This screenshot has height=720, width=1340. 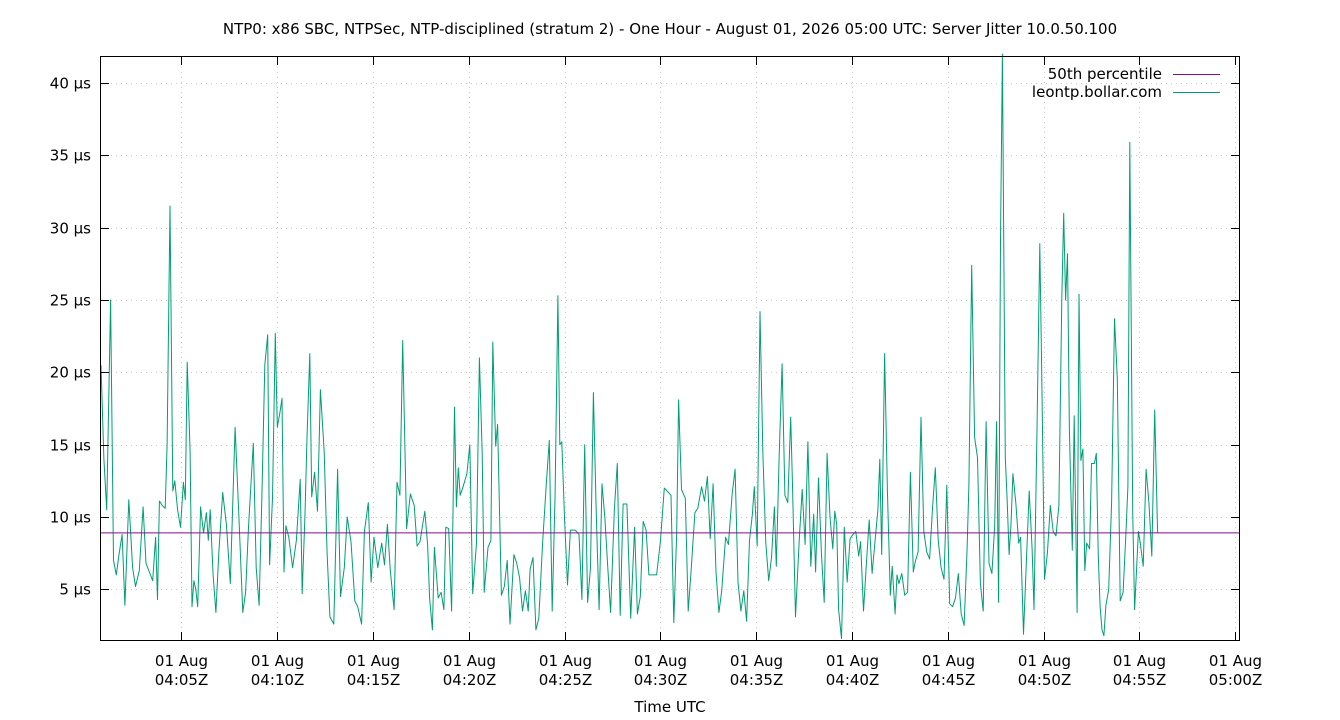 What do you see at coordinates (70, 301) in the screenshot?
I see `y-tick-label: 25 µs` at bounding box center [70, 301].